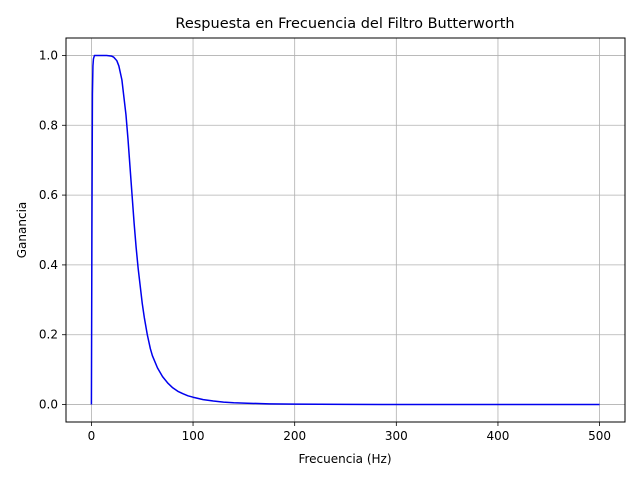  Describe the element at coordinates (344, 459) in the screenshot. I see `x-axis-label: Frecuencia (Hz)` at that location.